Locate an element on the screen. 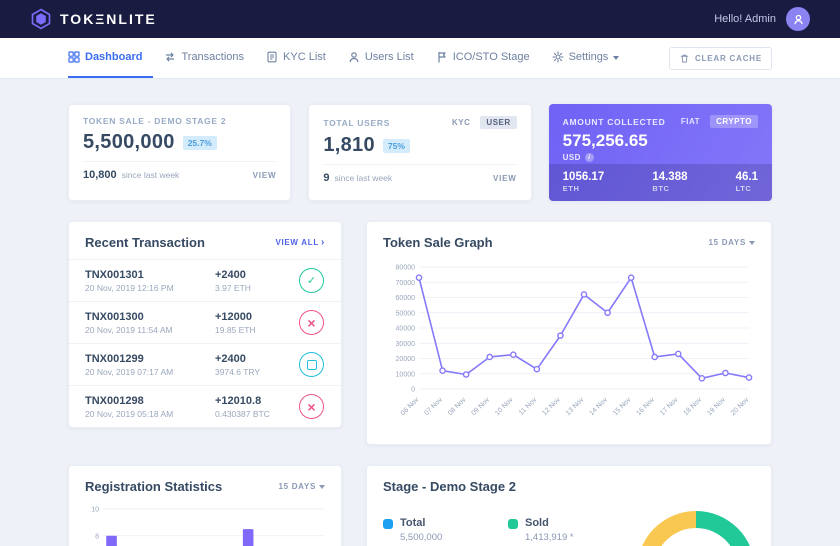 The image size is (840, 546). token-sale-badge: 25.7% is located at coordinates (199, 142).